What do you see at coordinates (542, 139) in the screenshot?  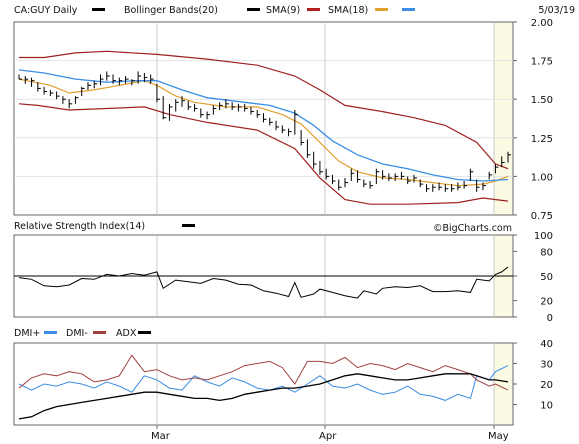 I see `price-tick-label: 1.25` at bounding box center [542, 139].